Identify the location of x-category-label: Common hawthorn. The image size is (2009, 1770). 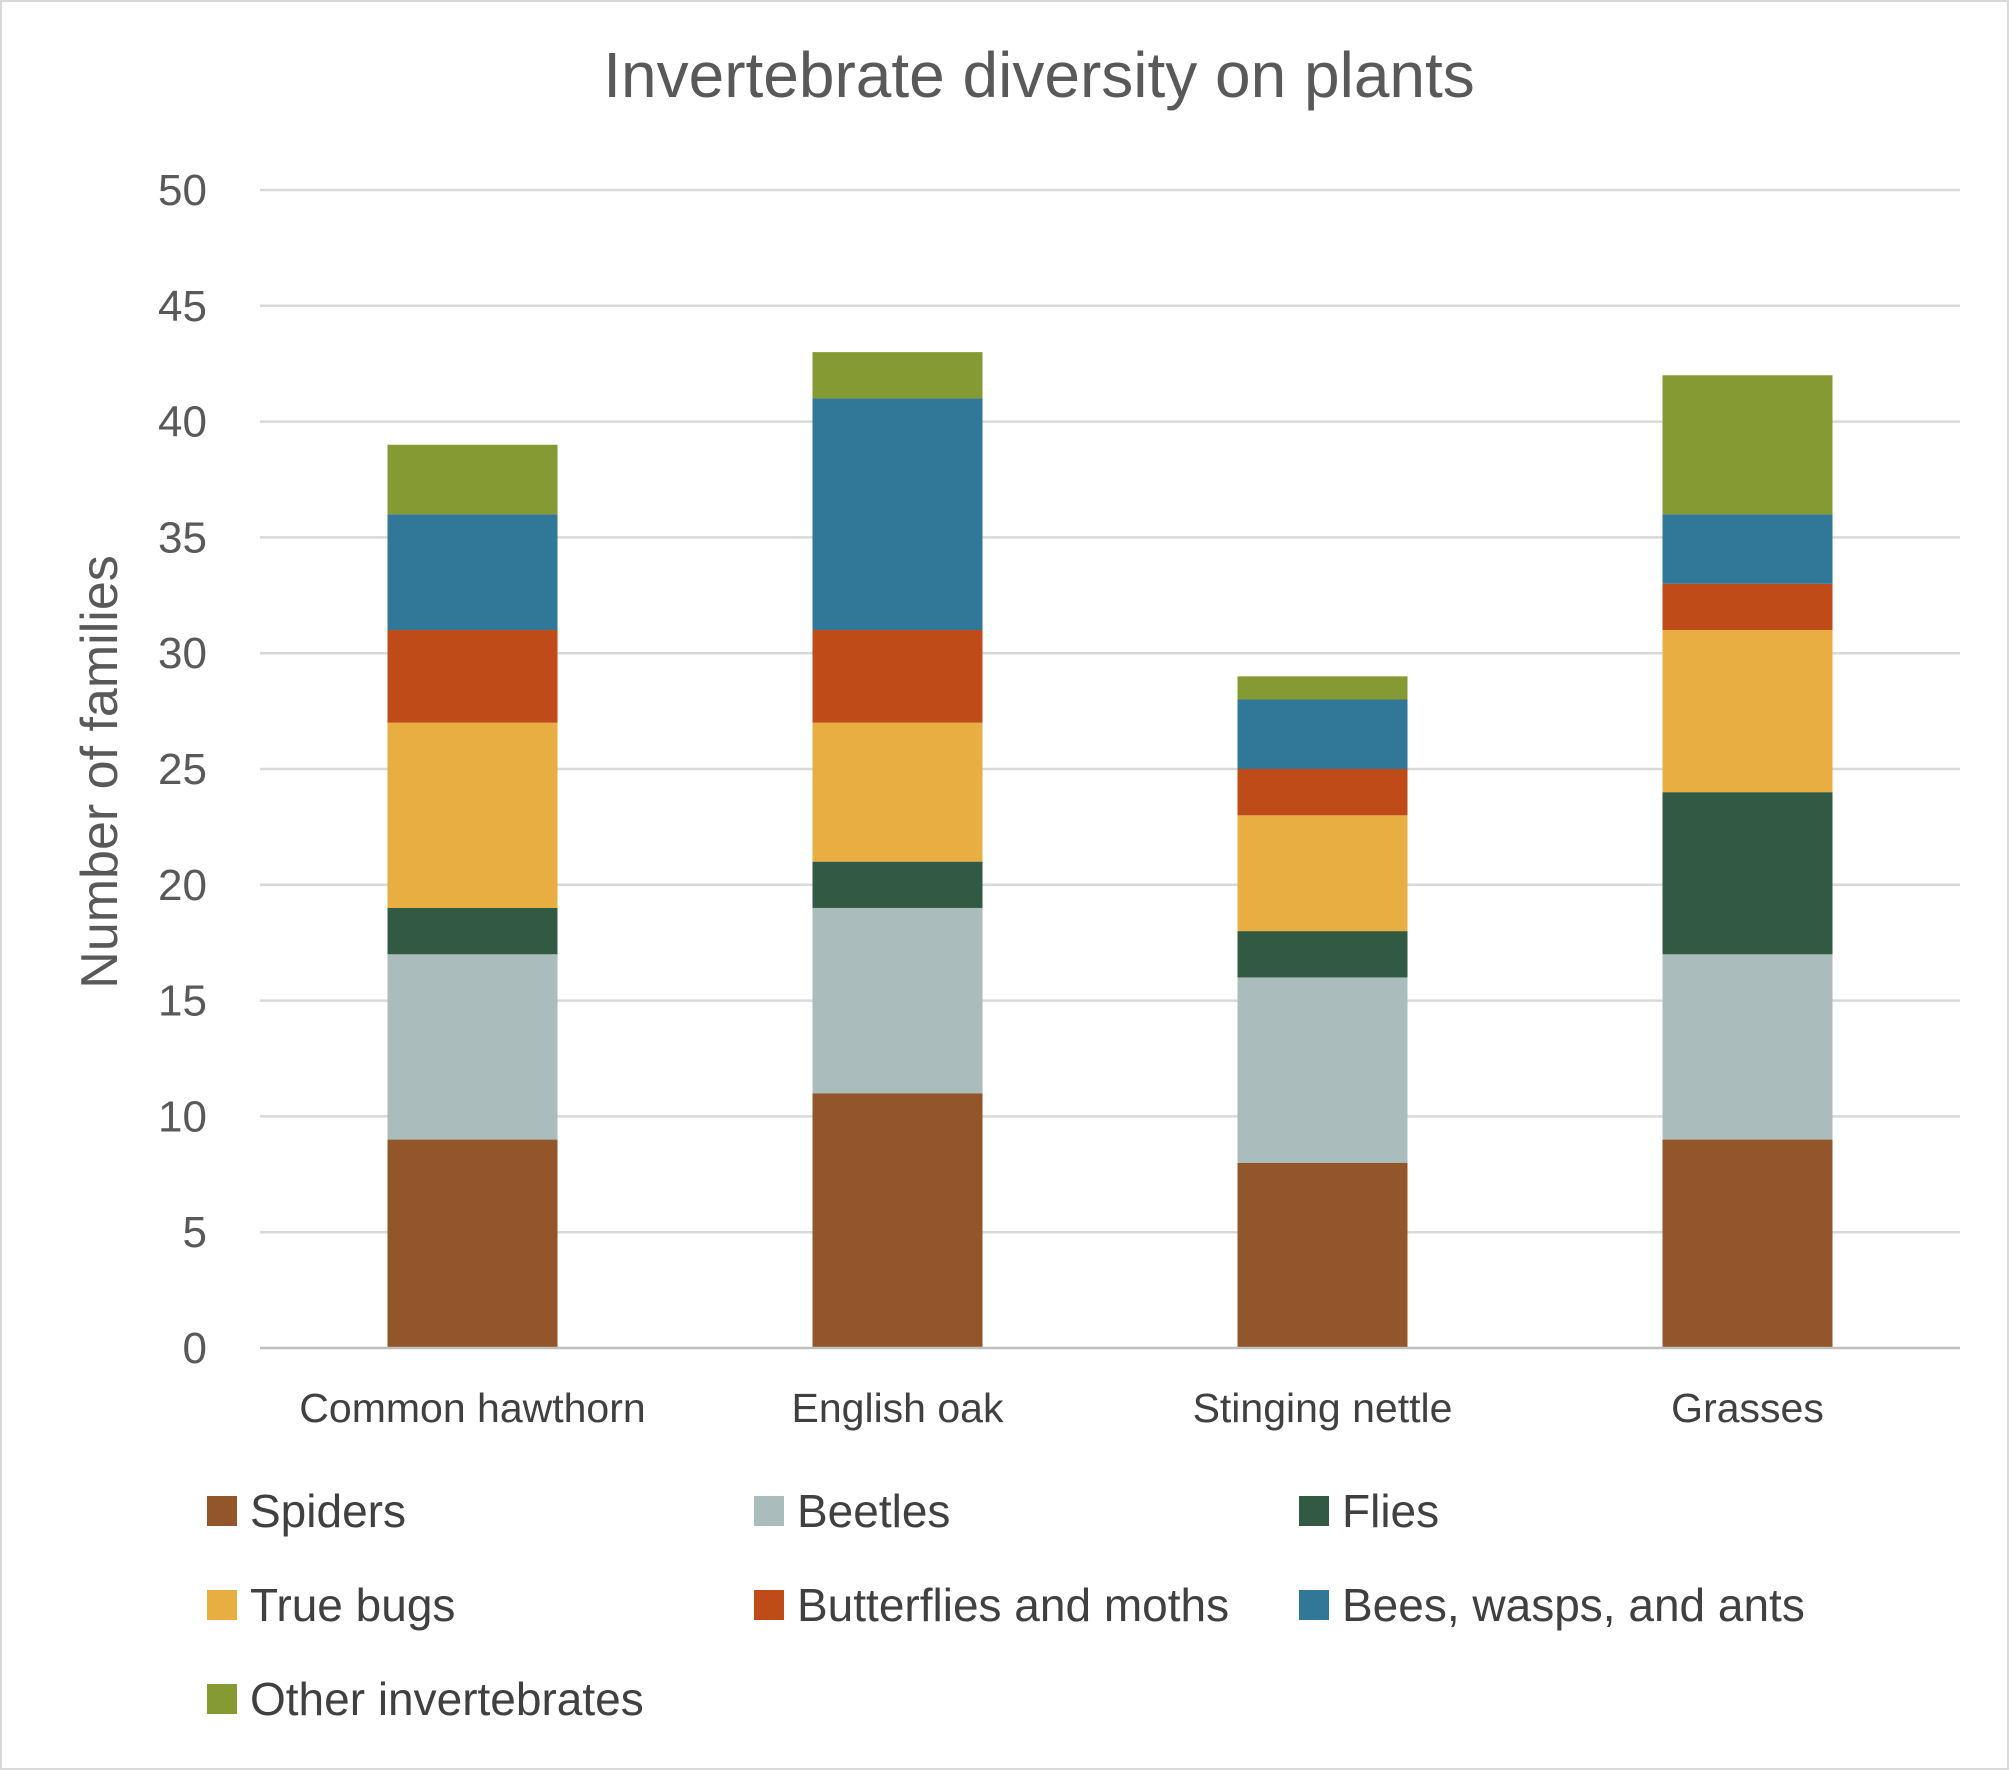
(472, 1408).